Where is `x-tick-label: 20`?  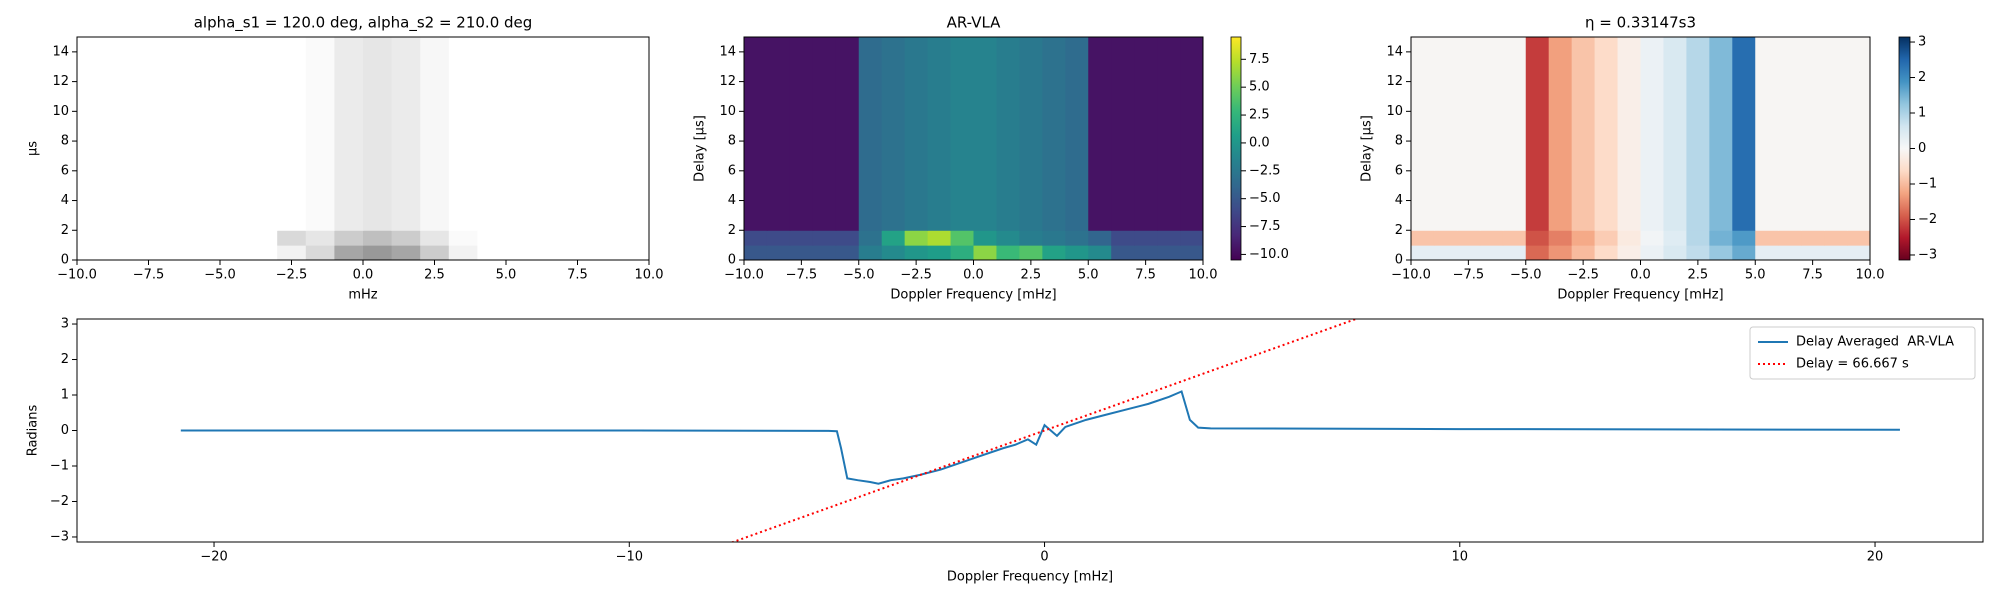 x-tick-label: 20 is located at coordinates (1875, 557).